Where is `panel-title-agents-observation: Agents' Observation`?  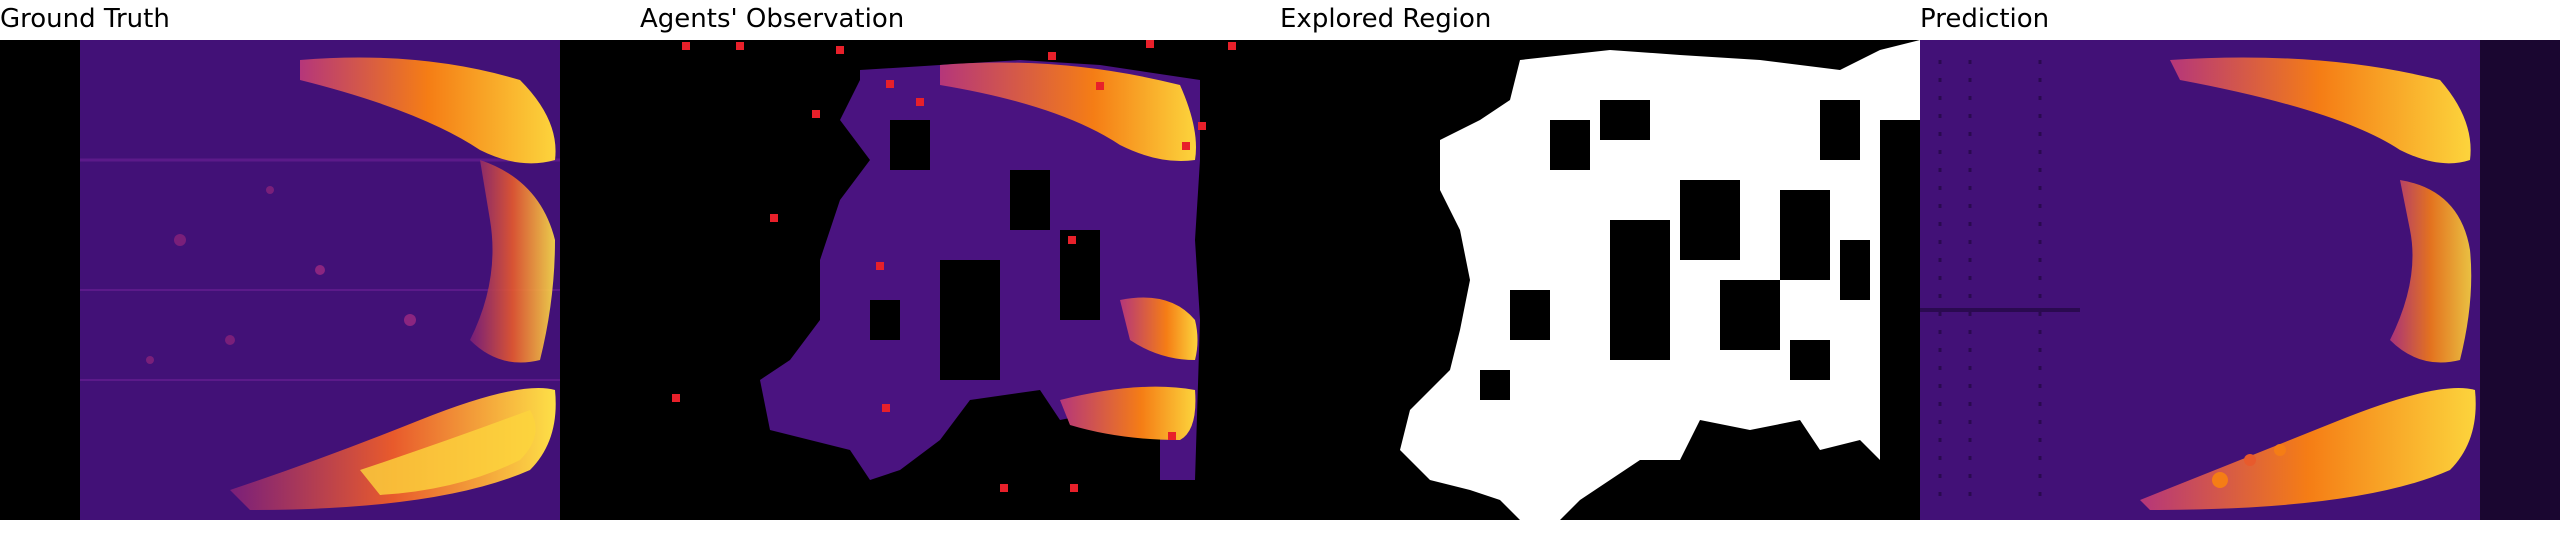
panel-title-agents-observation: Agents' Observation is located at coordinates (772, 19).